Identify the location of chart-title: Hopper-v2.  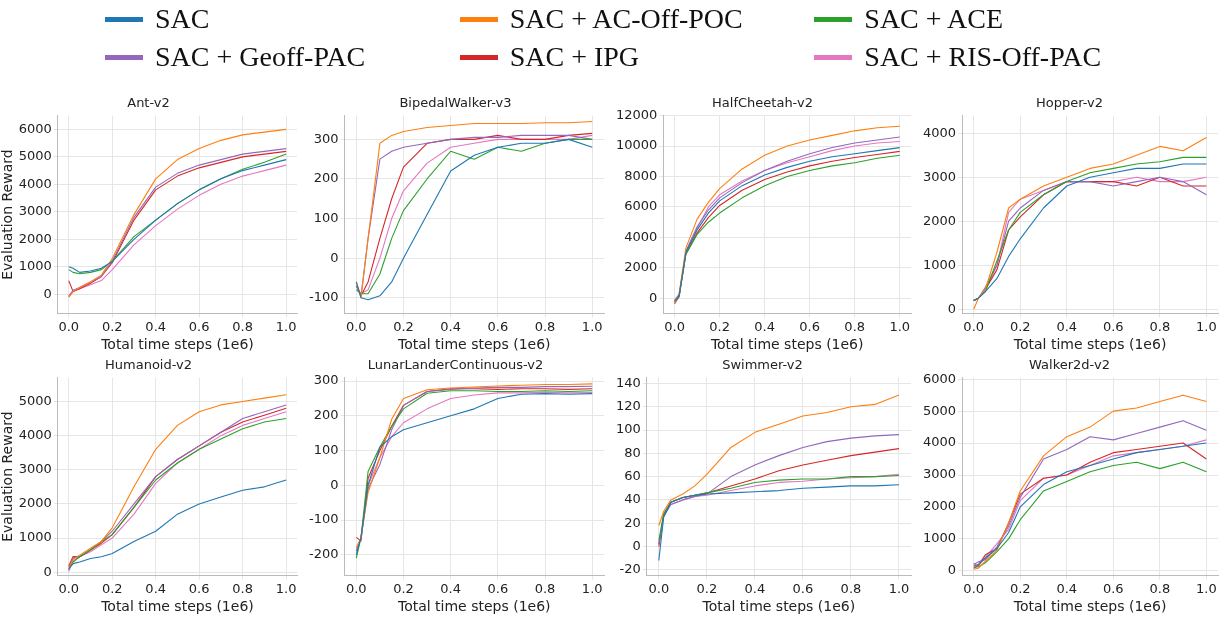
(1069, 103).